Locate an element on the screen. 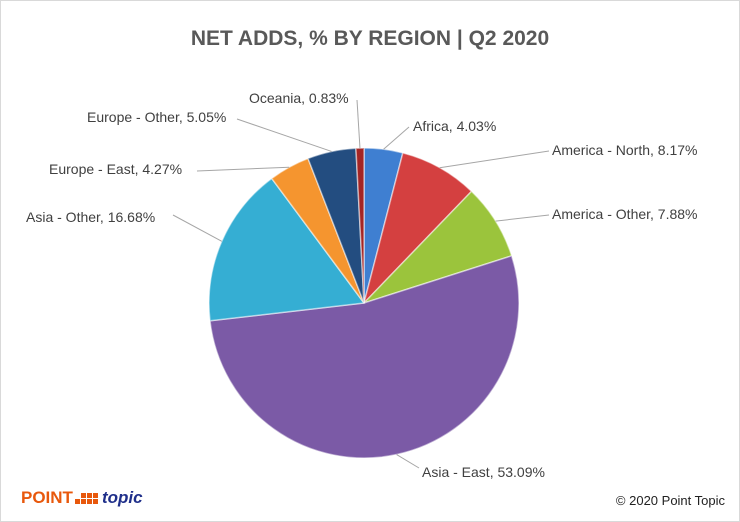 This screenshot has height=522, width=740. data-label: Europe - East, 4.27% is located at coordinates (115, 169).